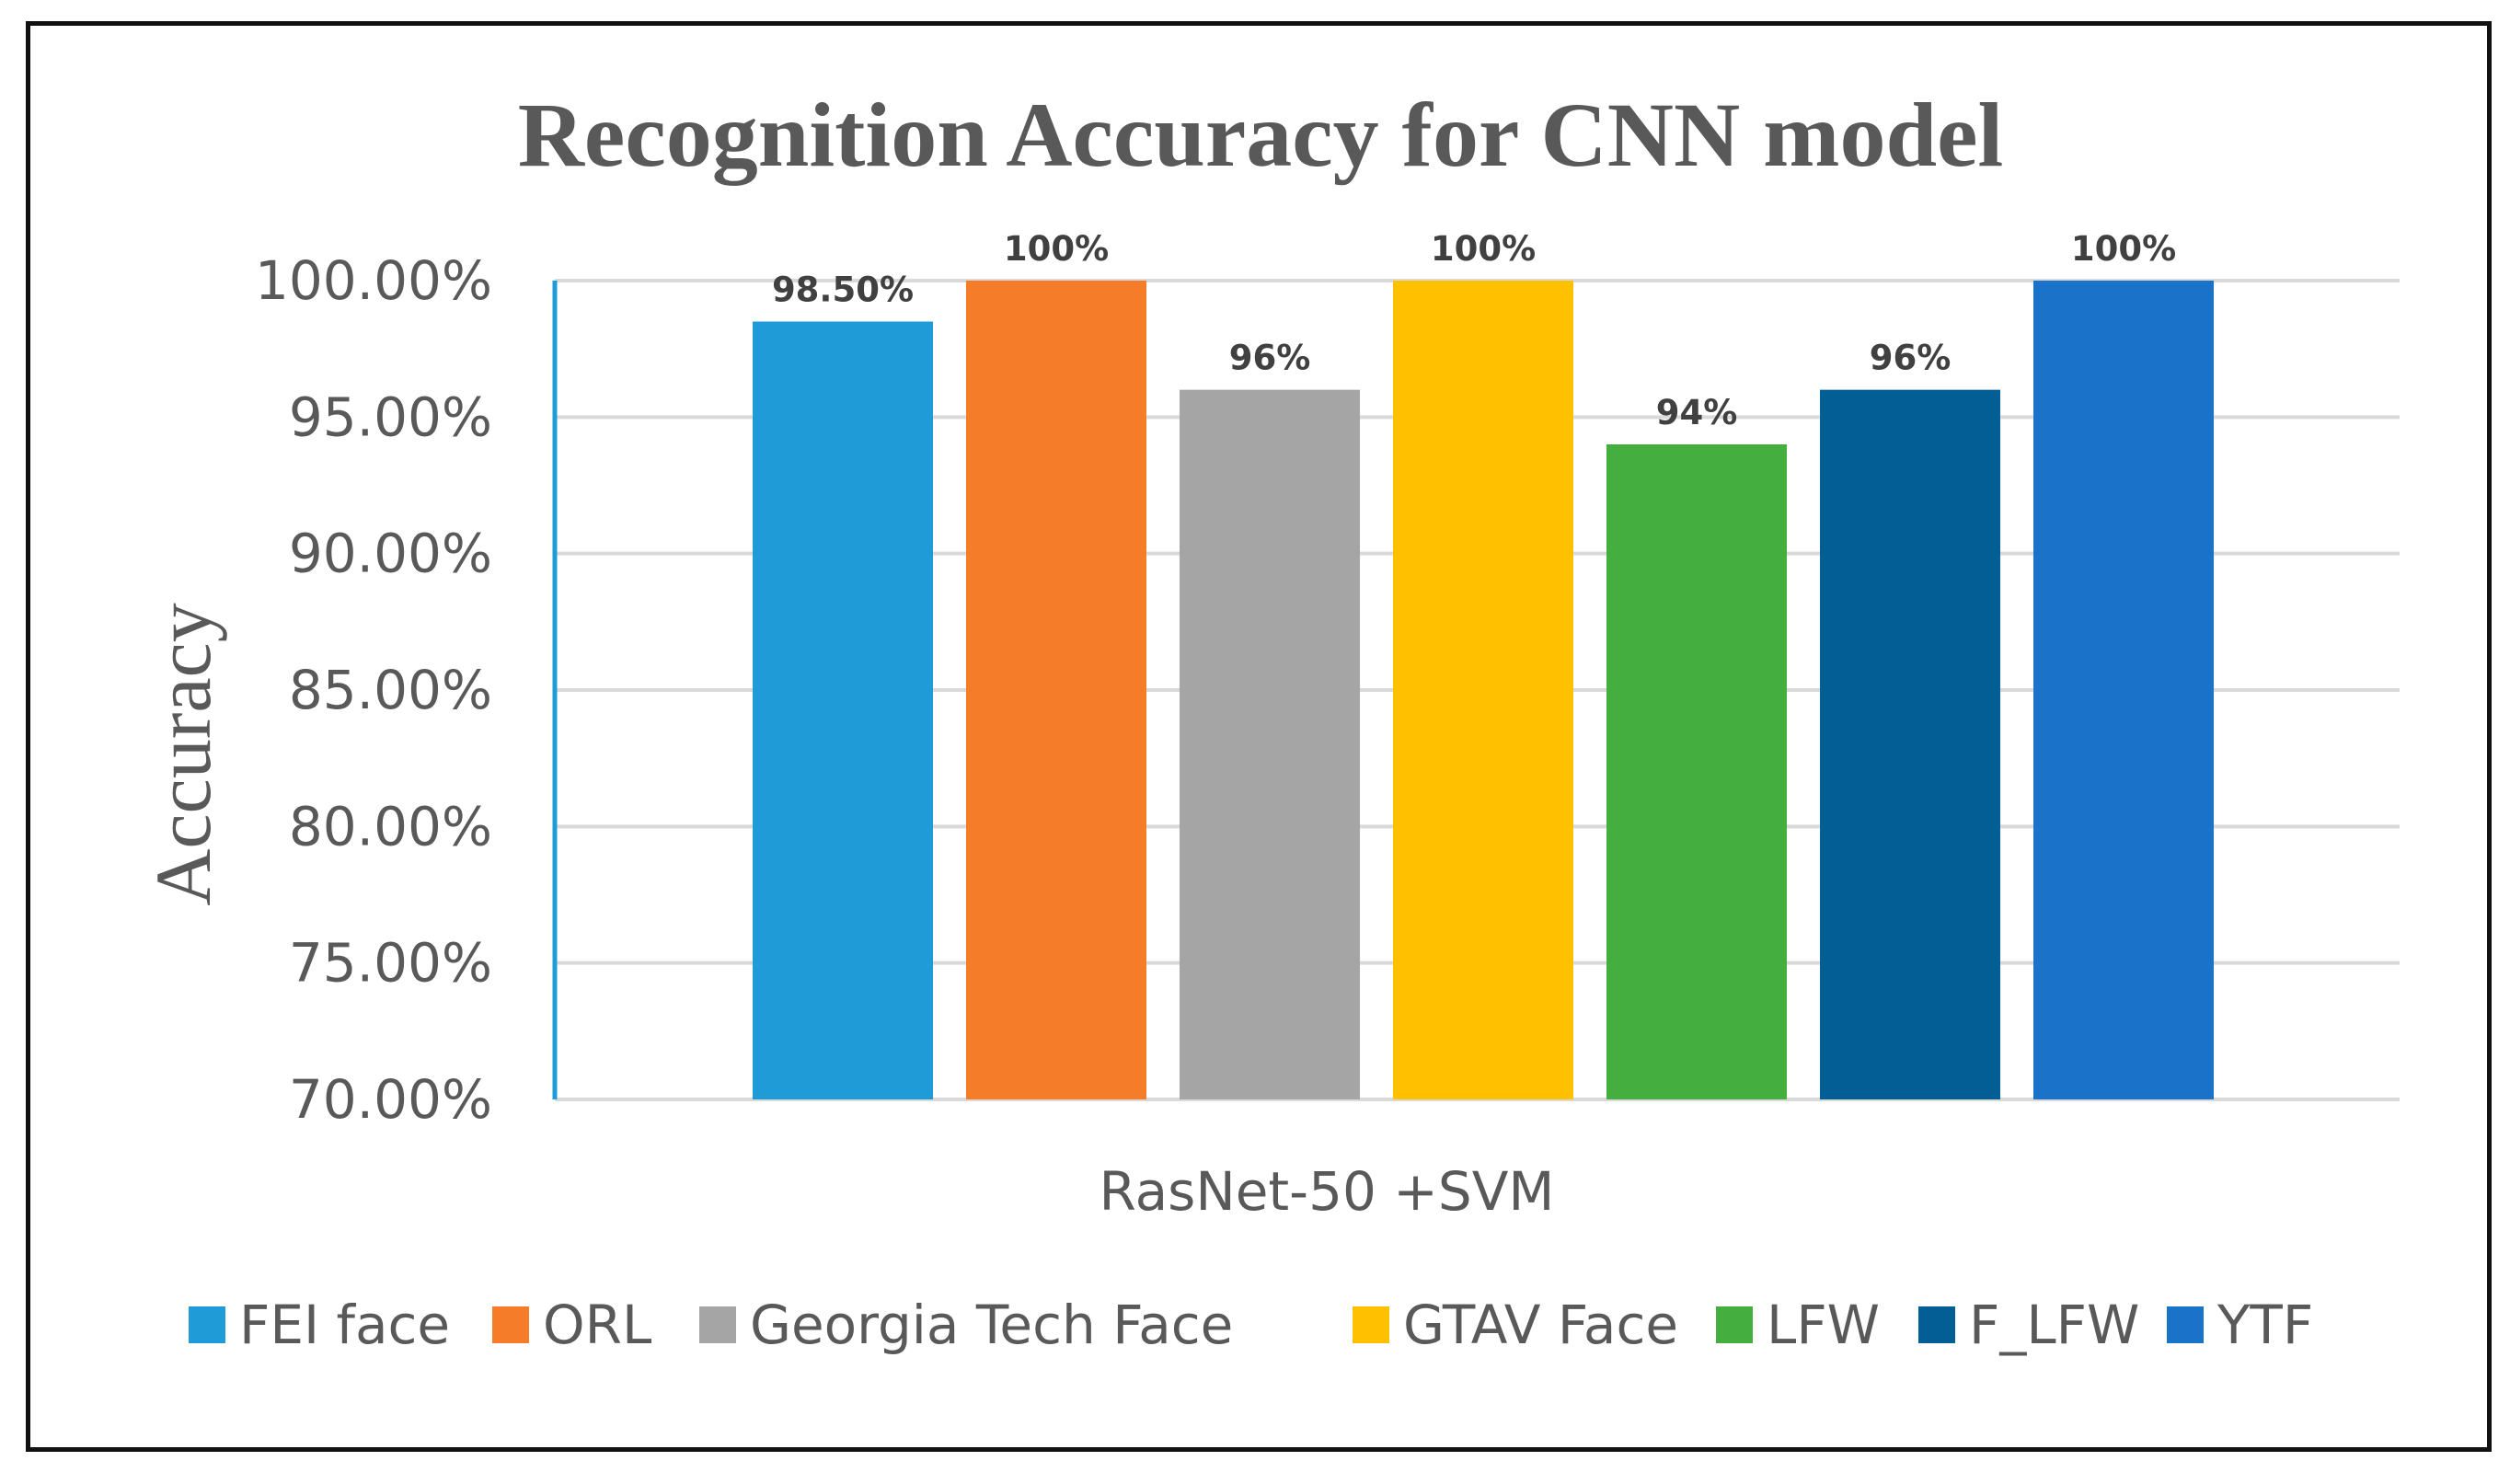 The image size is (2510, 1484). Describe the element at coordinates (390, 690) in the screenshot. I see `y-tick-label: 85.00%` at that location.